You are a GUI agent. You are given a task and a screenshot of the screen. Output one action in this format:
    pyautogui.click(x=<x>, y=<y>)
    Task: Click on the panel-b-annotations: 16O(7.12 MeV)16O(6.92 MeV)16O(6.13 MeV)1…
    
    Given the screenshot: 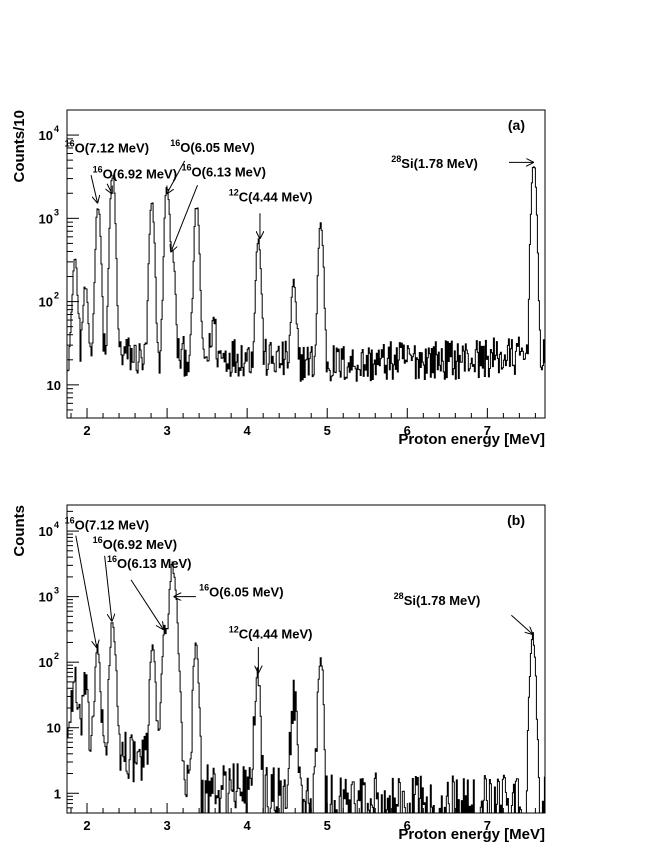 What is the action you would take?
    pyautogui.click(x=299, y=594)
    